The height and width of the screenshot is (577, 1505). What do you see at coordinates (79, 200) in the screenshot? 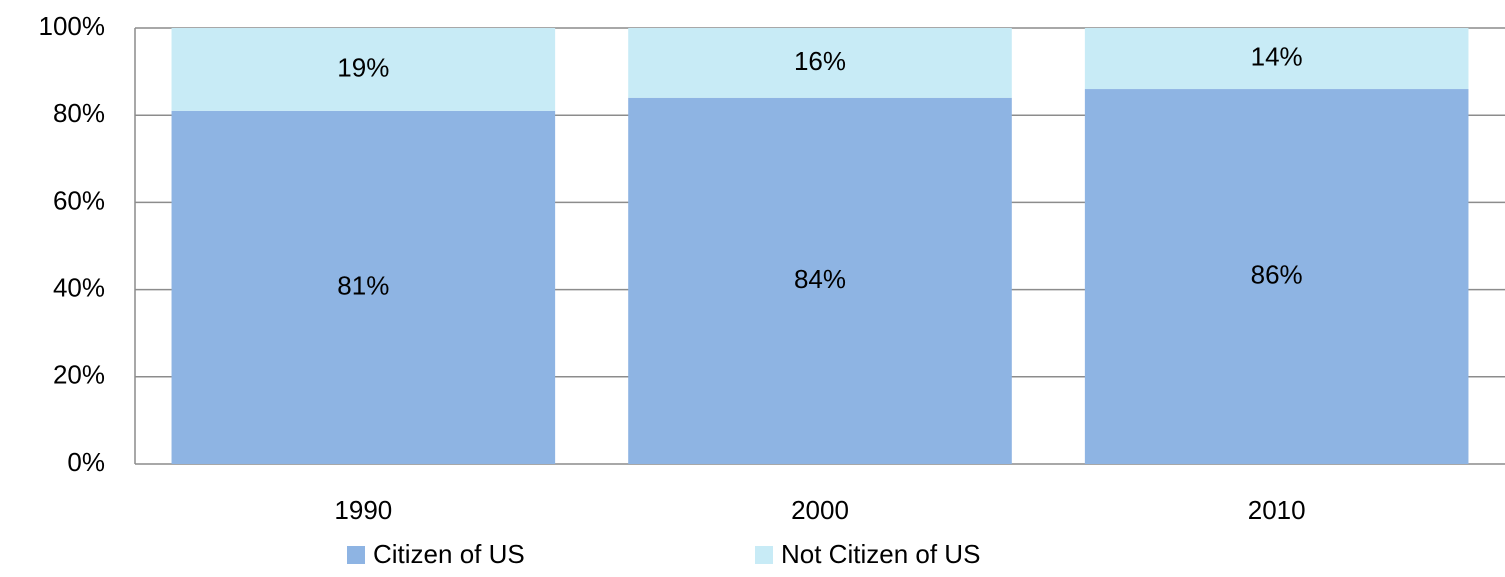
I see `y-tick-label: 60%` at bounding box center [79, 200].